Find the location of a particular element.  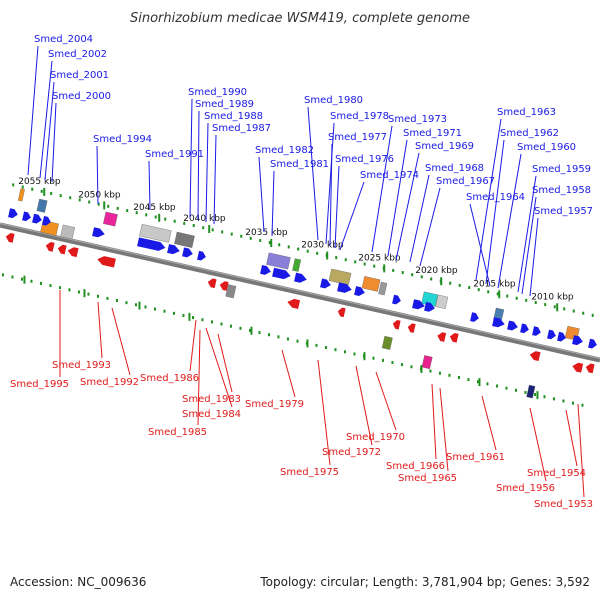

forward-gene-label: Smed_1962 is located at coordinates (529, 133).